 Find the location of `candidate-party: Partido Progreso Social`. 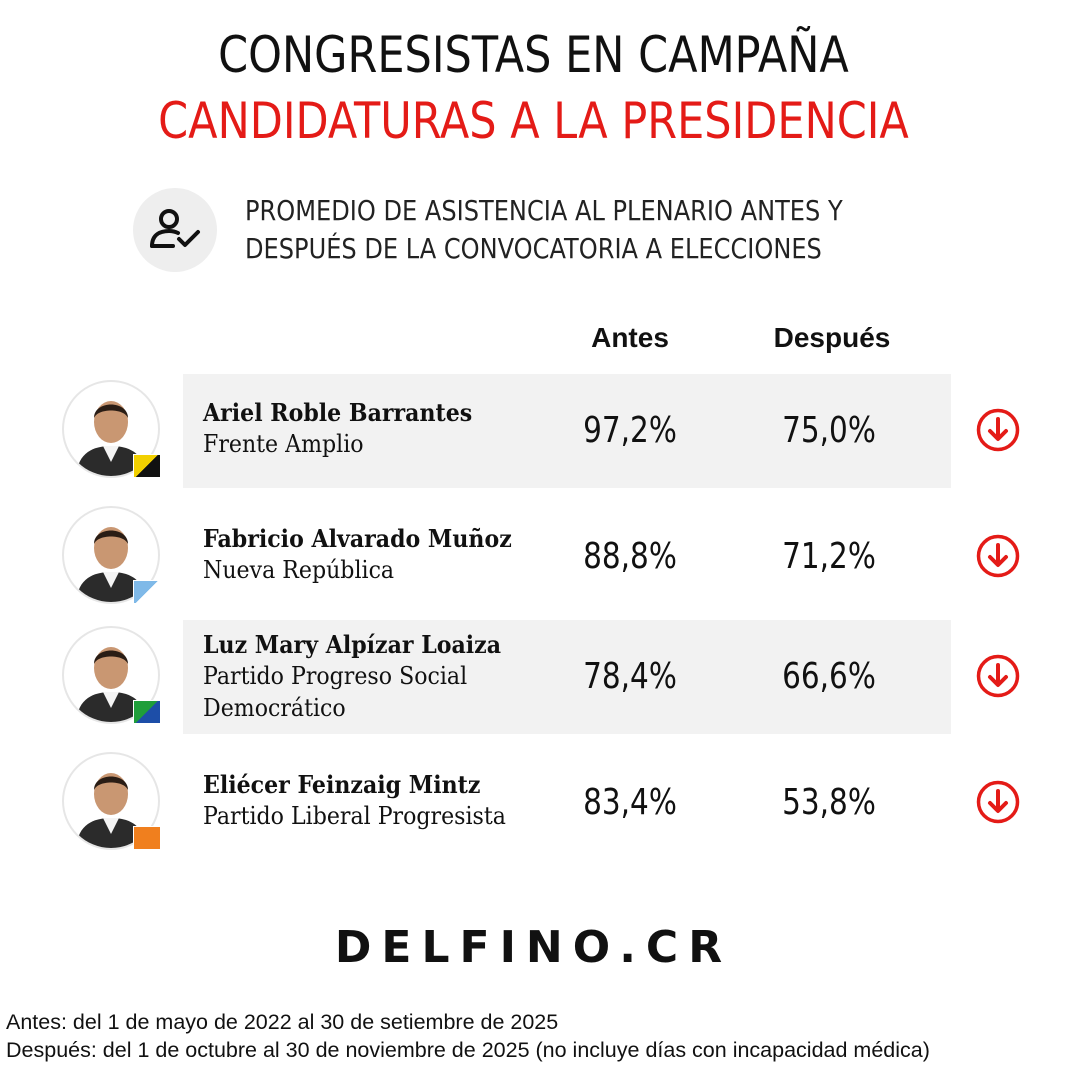

candidate-party: Partido Progreso Social is located at coordinates (335, 676).